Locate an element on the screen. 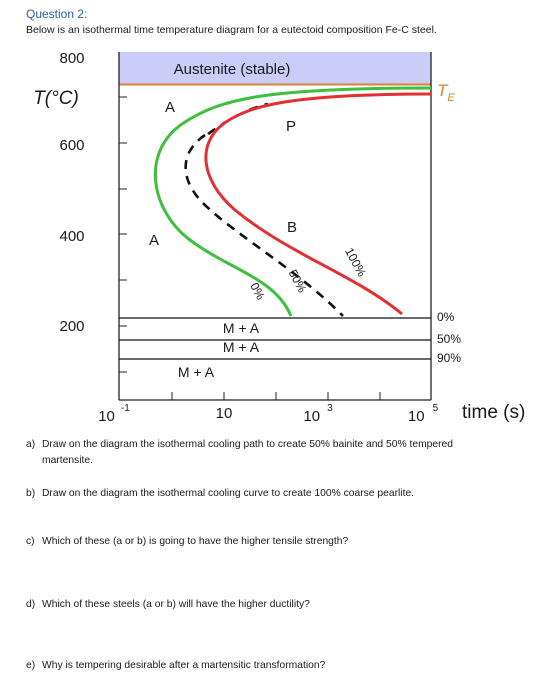 Image resolution: width=549 pixels, height=700 pixels. y-tick-label: 600 is located at coordinates (71, 145).